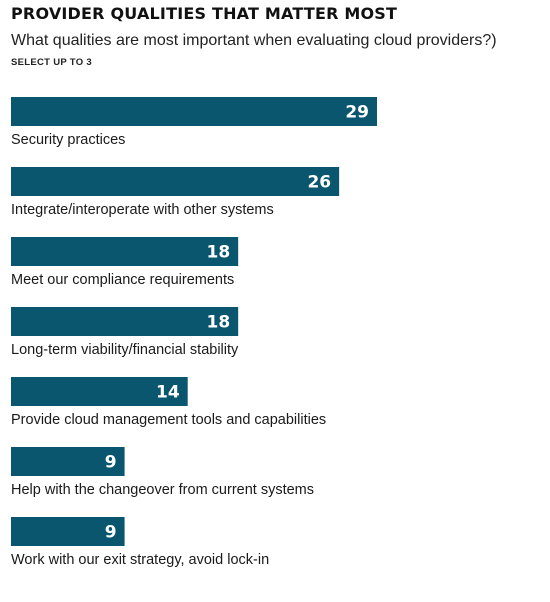  I want to click on category-label: Long-term viability/financial stability, so click(125, 350).